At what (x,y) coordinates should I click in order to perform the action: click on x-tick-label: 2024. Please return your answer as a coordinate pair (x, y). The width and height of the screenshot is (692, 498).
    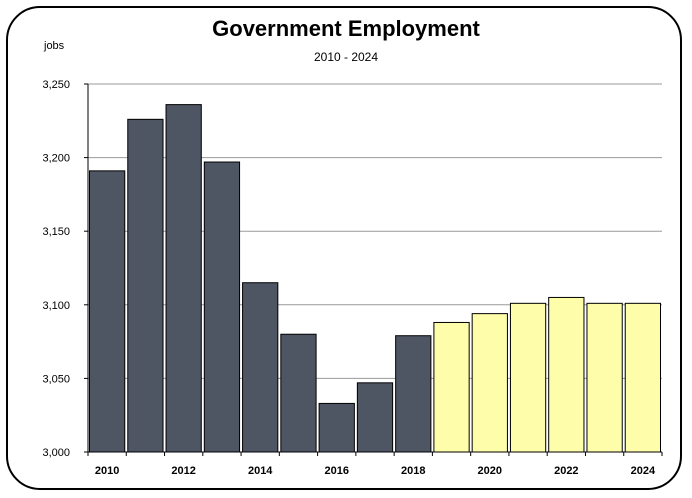
    Looking at the image, I should click on (643, 471).